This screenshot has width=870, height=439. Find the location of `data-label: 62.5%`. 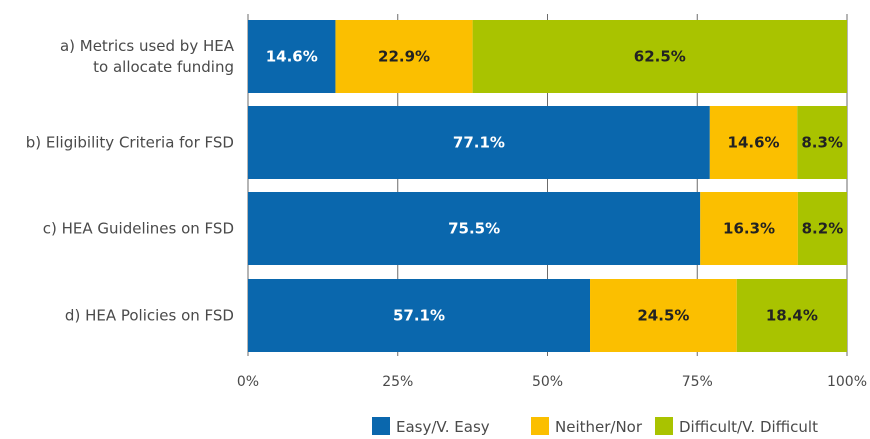

data-label: 62.5% is located at coordinates (660, 57).